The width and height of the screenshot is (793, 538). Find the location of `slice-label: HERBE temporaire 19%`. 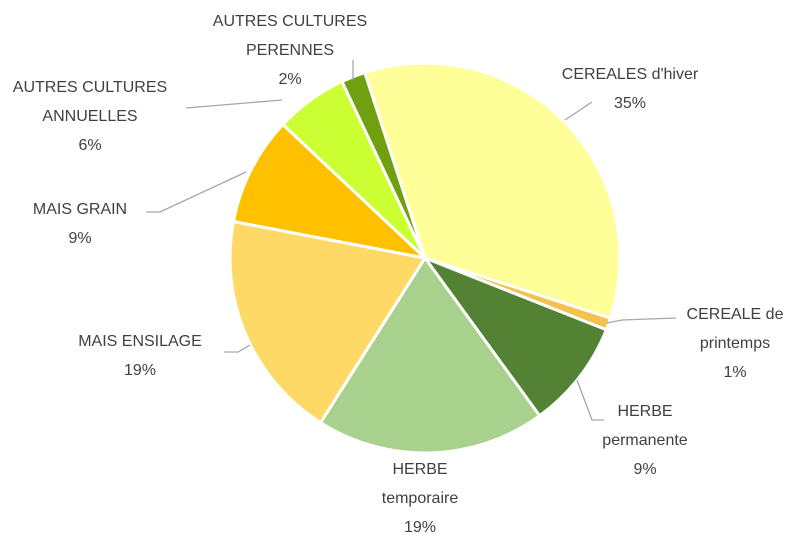

slice-label: HERBE temporaire 19% is located at coordinates (420, 496).